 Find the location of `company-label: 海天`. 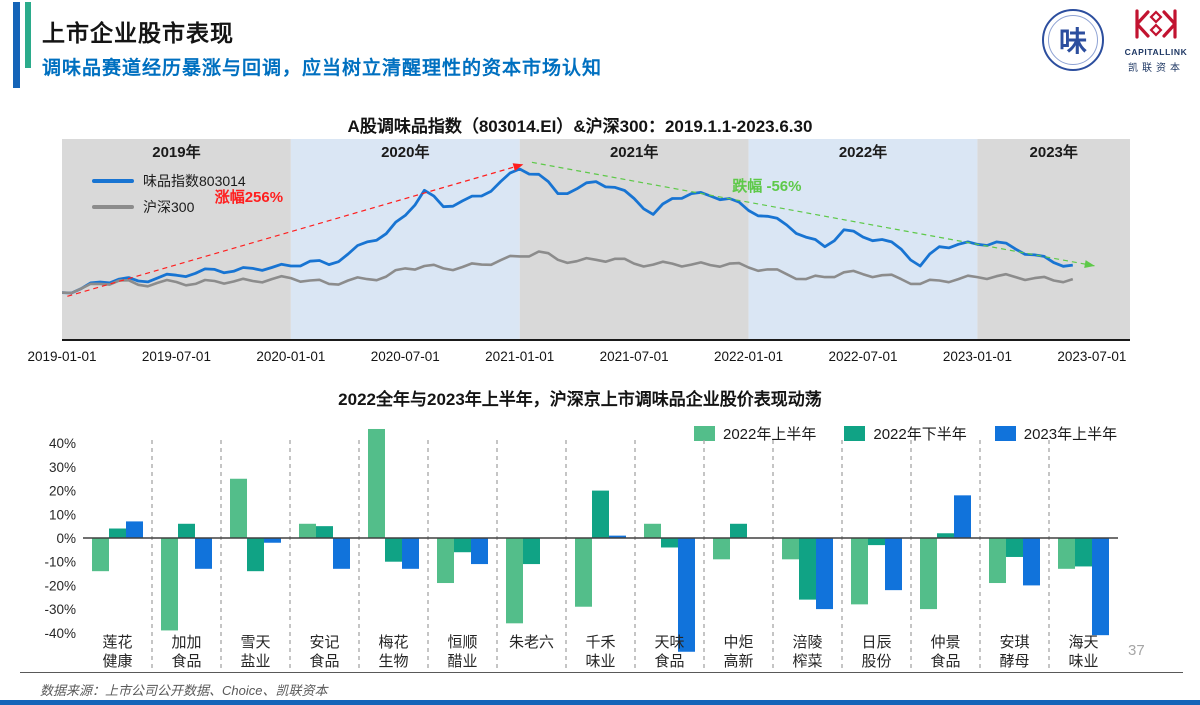

company-label: 海天 is located at coordinates (1083, 642).